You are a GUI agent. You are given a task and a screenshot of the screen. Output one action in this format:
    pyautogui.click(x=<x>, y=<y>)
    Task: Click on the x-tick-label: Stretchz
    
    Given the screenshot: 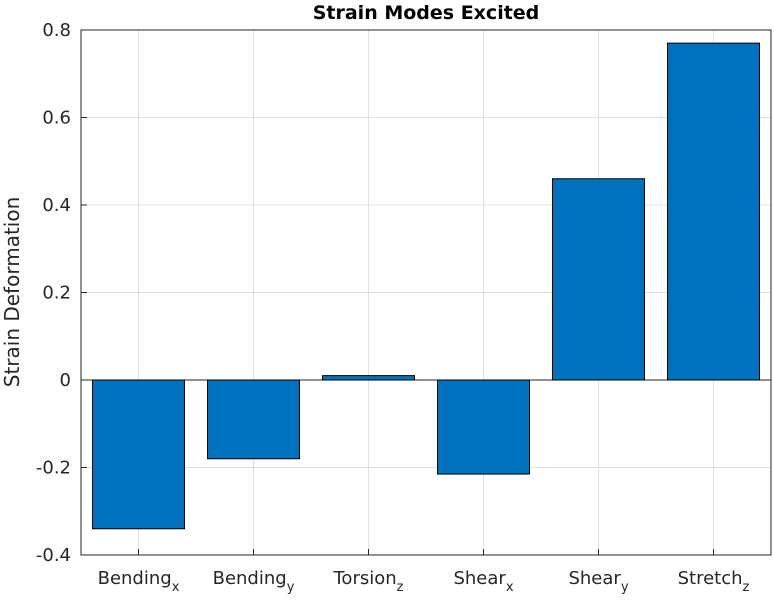 What is the action you would take?
    pyautogui.click(x=714, y=581)
    